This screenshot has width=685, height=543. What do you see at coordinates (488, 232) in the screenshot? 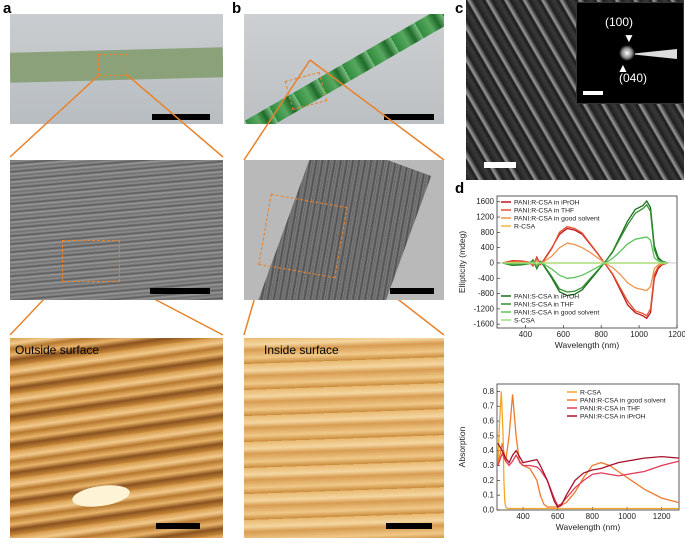
I see `y-tick-label: 800` at bounding box center [488, 232].